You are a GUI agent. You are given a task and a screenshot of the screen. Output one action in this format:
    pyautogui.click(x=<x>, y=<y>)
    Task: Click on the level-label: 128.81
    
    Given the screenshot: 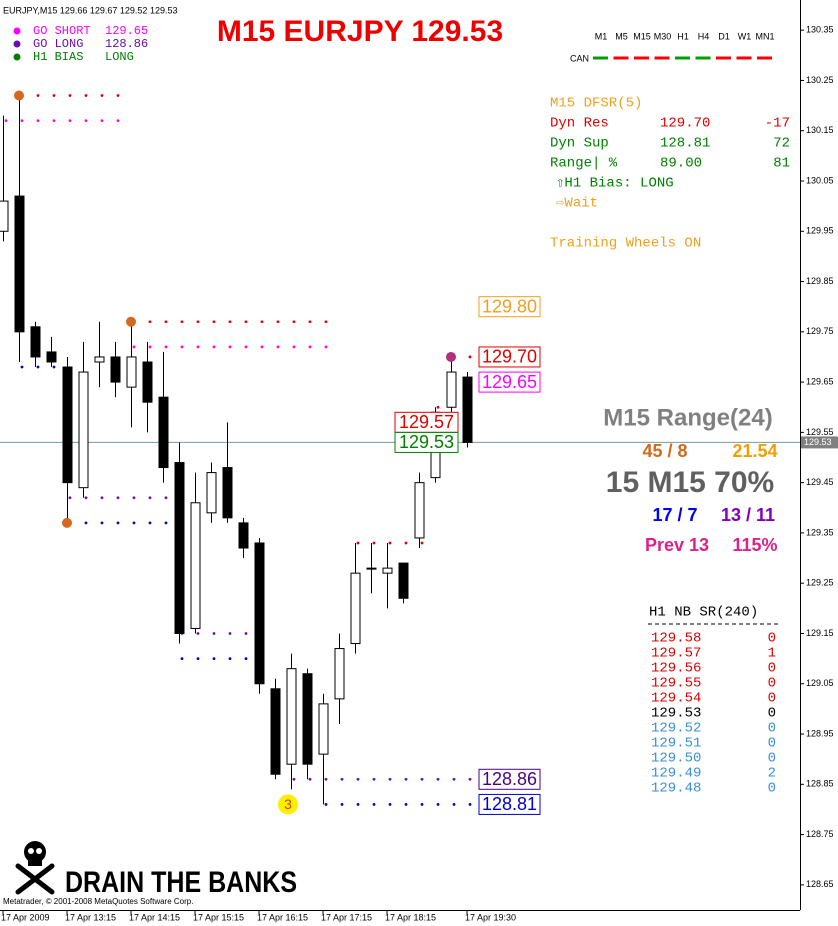 What is the action you would take?
    pyautogui.click(x=509, y=804)
    